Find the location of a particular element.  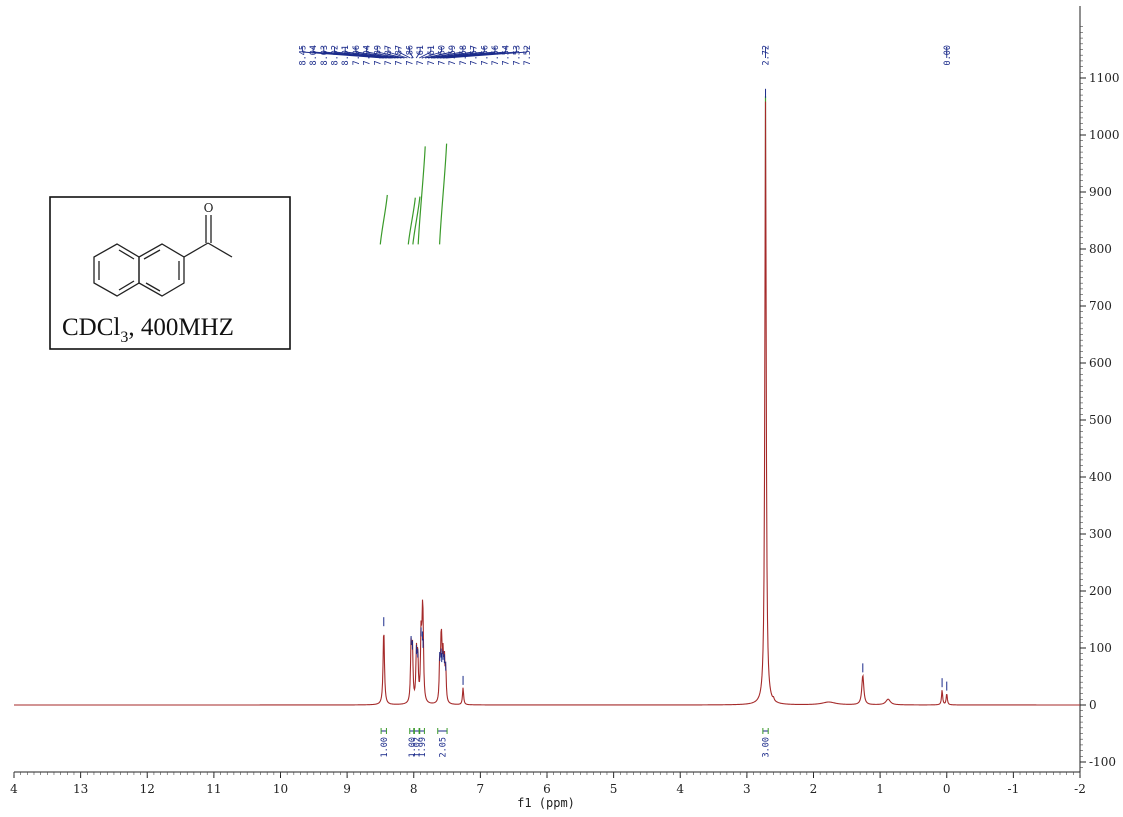

y-tick-label: 1100 is located at coordinates (1104, 78).